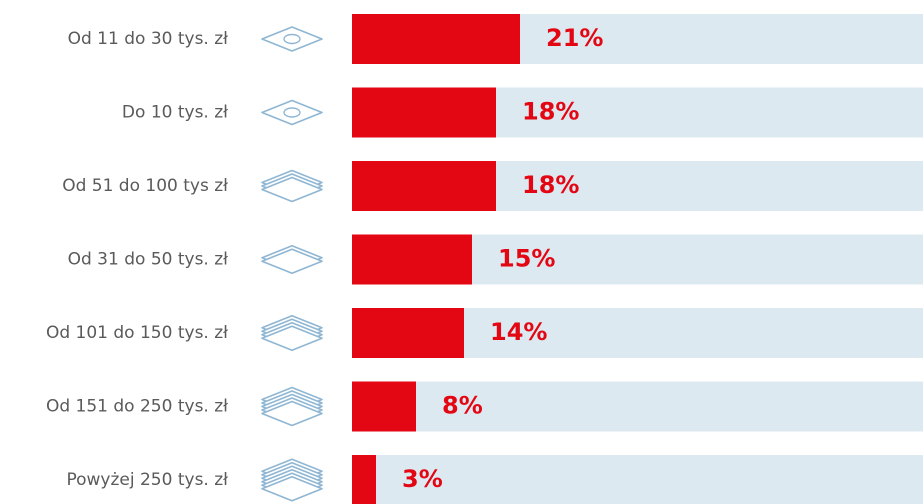  Describe the element at coordinates (147, 480) in the screenshot. I see `category-label: Powyżej 250 tys. zł` at that location.